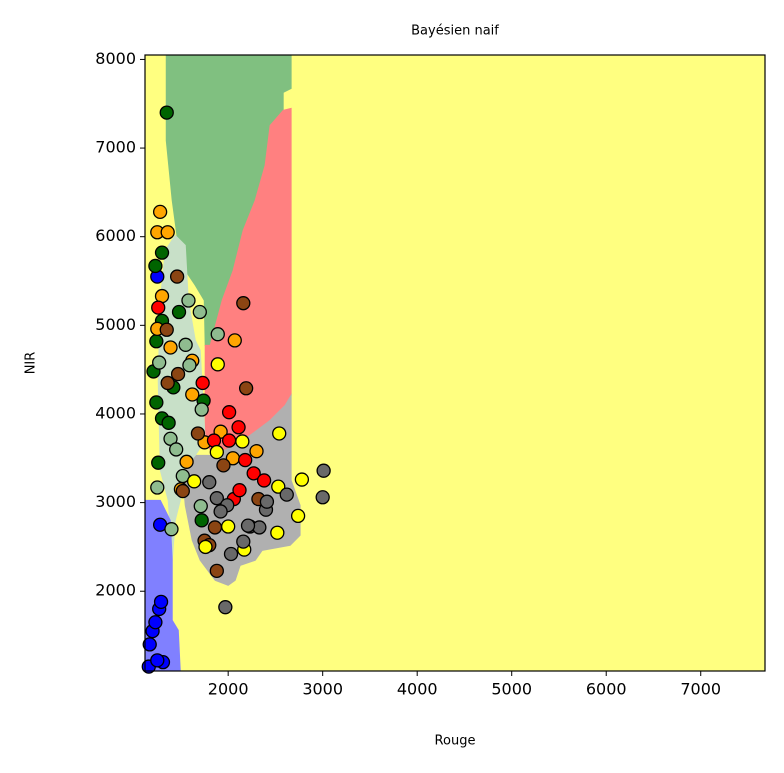  I want to click on x-axis-label: Rouge, so click(455, 741).